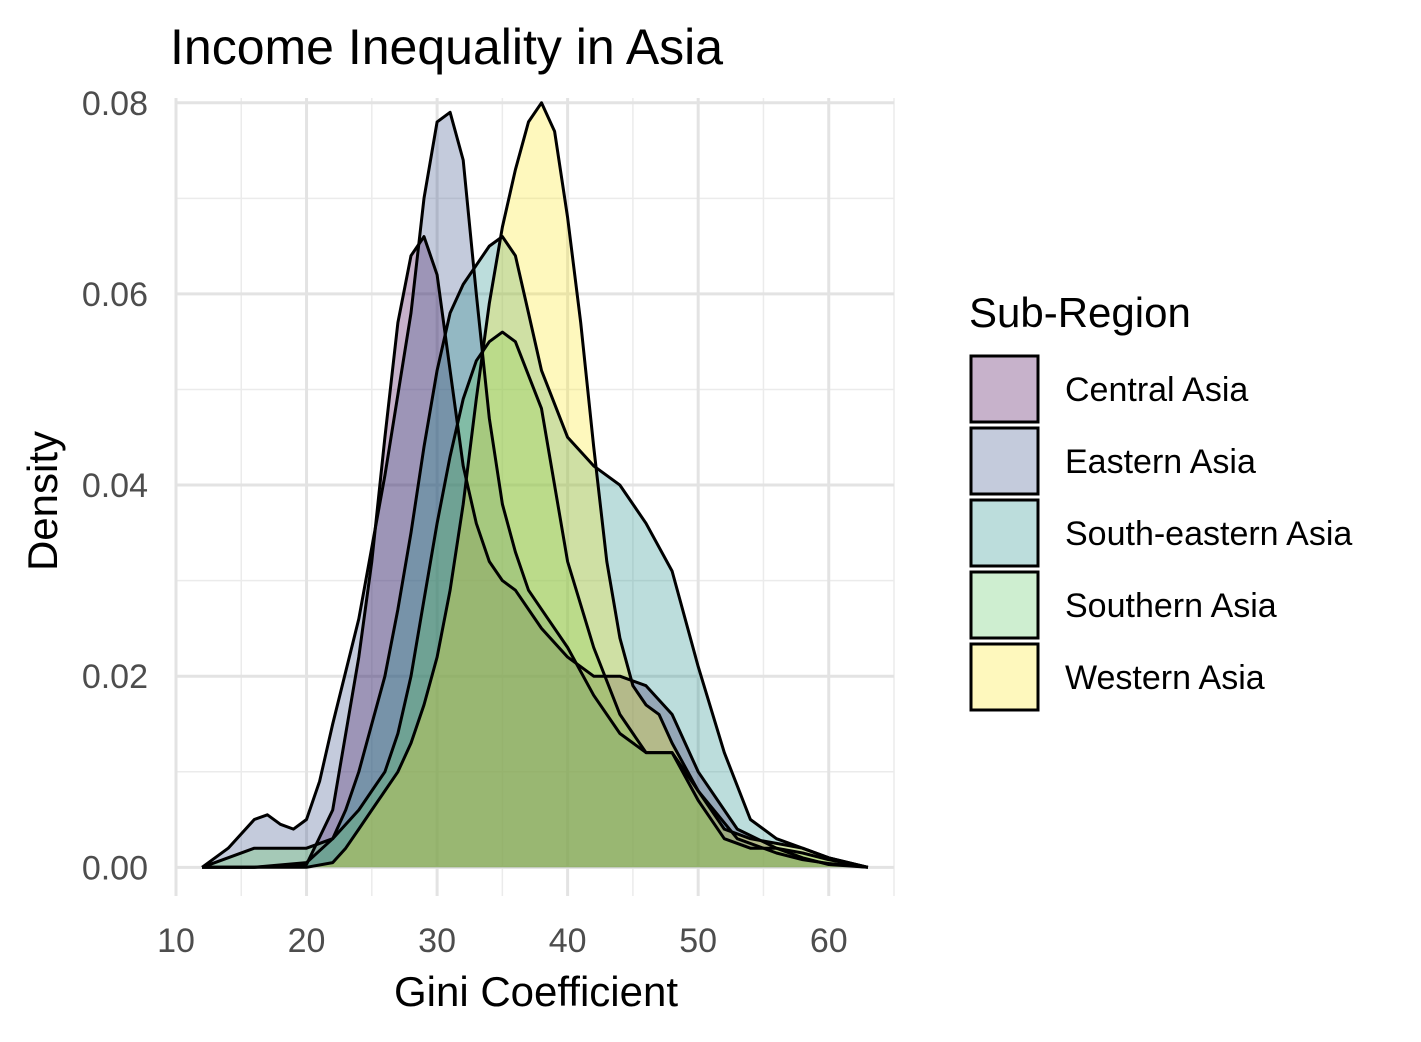 The height and width of the screenshot is (1042, 1421). What do you see at coordinates (698, 941) in the screenshot?
I see `x-tick-label: 50` at bounding box center [698, 941].